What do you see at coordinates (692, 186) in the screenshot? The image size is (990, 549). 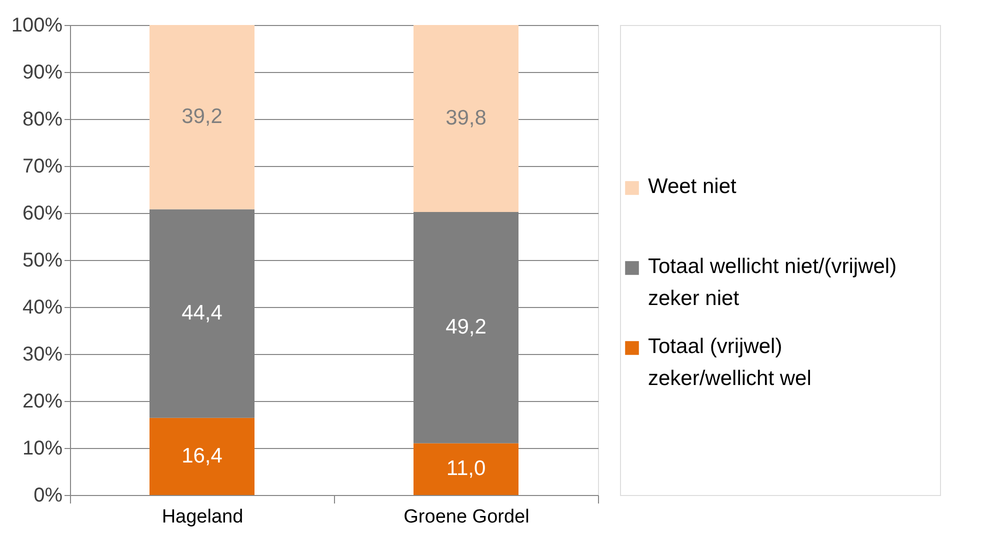 I see `legend-label: Weet niet` at bounding box center [692, 186].